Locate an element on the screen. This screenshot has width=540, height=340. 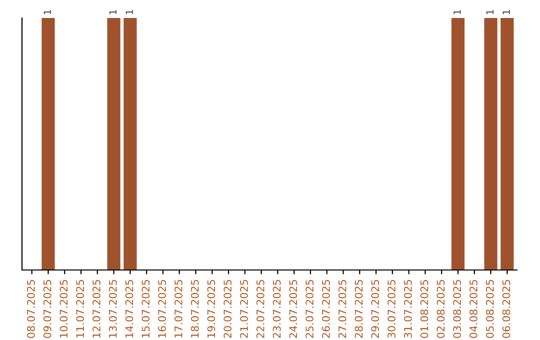
x-tick-label: 14.07.2025 is located at coordinates (129, 309).